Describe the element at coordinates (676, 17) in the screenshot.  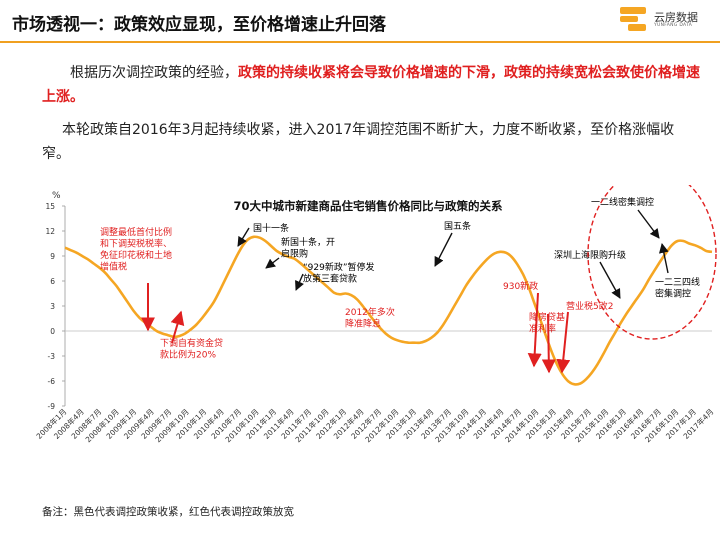
I see `logo-name: 云房数据` at that location.